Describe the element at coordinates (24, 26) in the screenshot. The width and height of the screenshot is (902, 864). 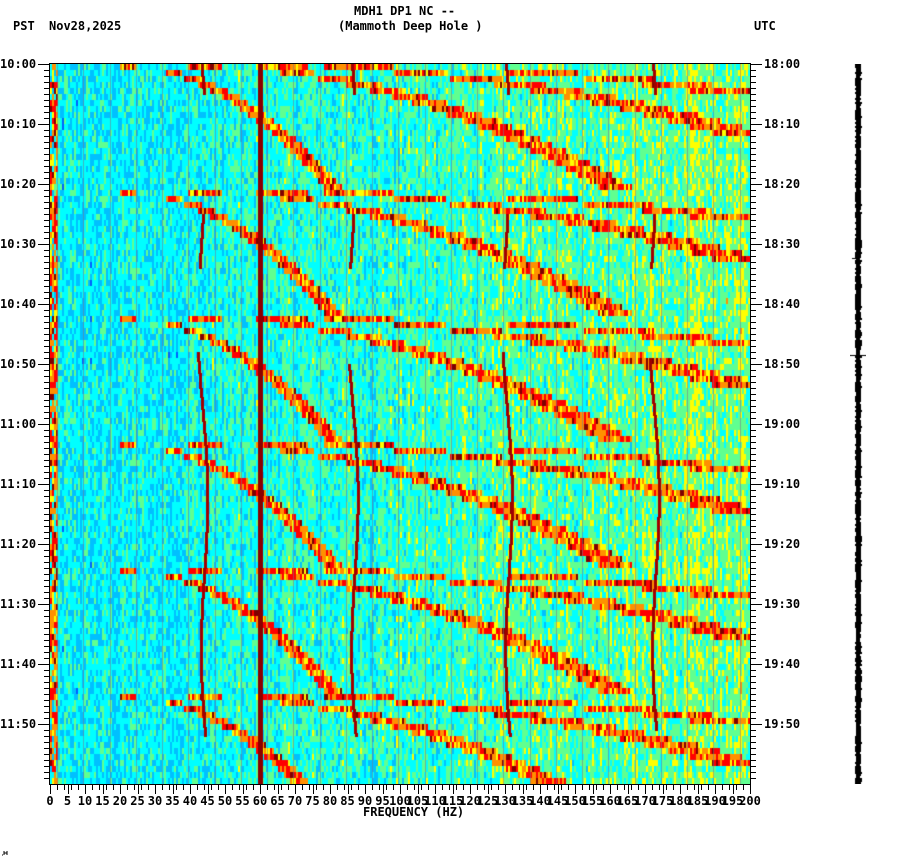
I see `left-timezone-label: PST` at that location.